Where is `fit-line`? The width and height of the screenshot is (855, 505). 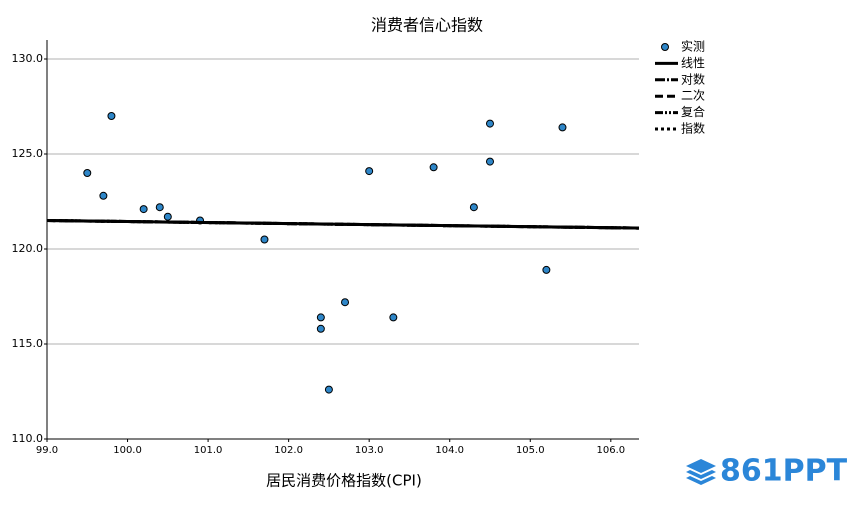 fit-line is located at coordinates (343, 224).